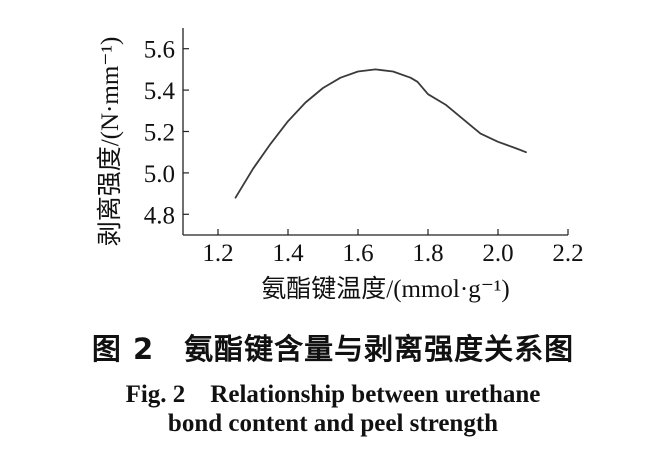  Describe the element at coordinates (160, 91) in the screenshot. I see `y-tick-label: 5.4` at that location.